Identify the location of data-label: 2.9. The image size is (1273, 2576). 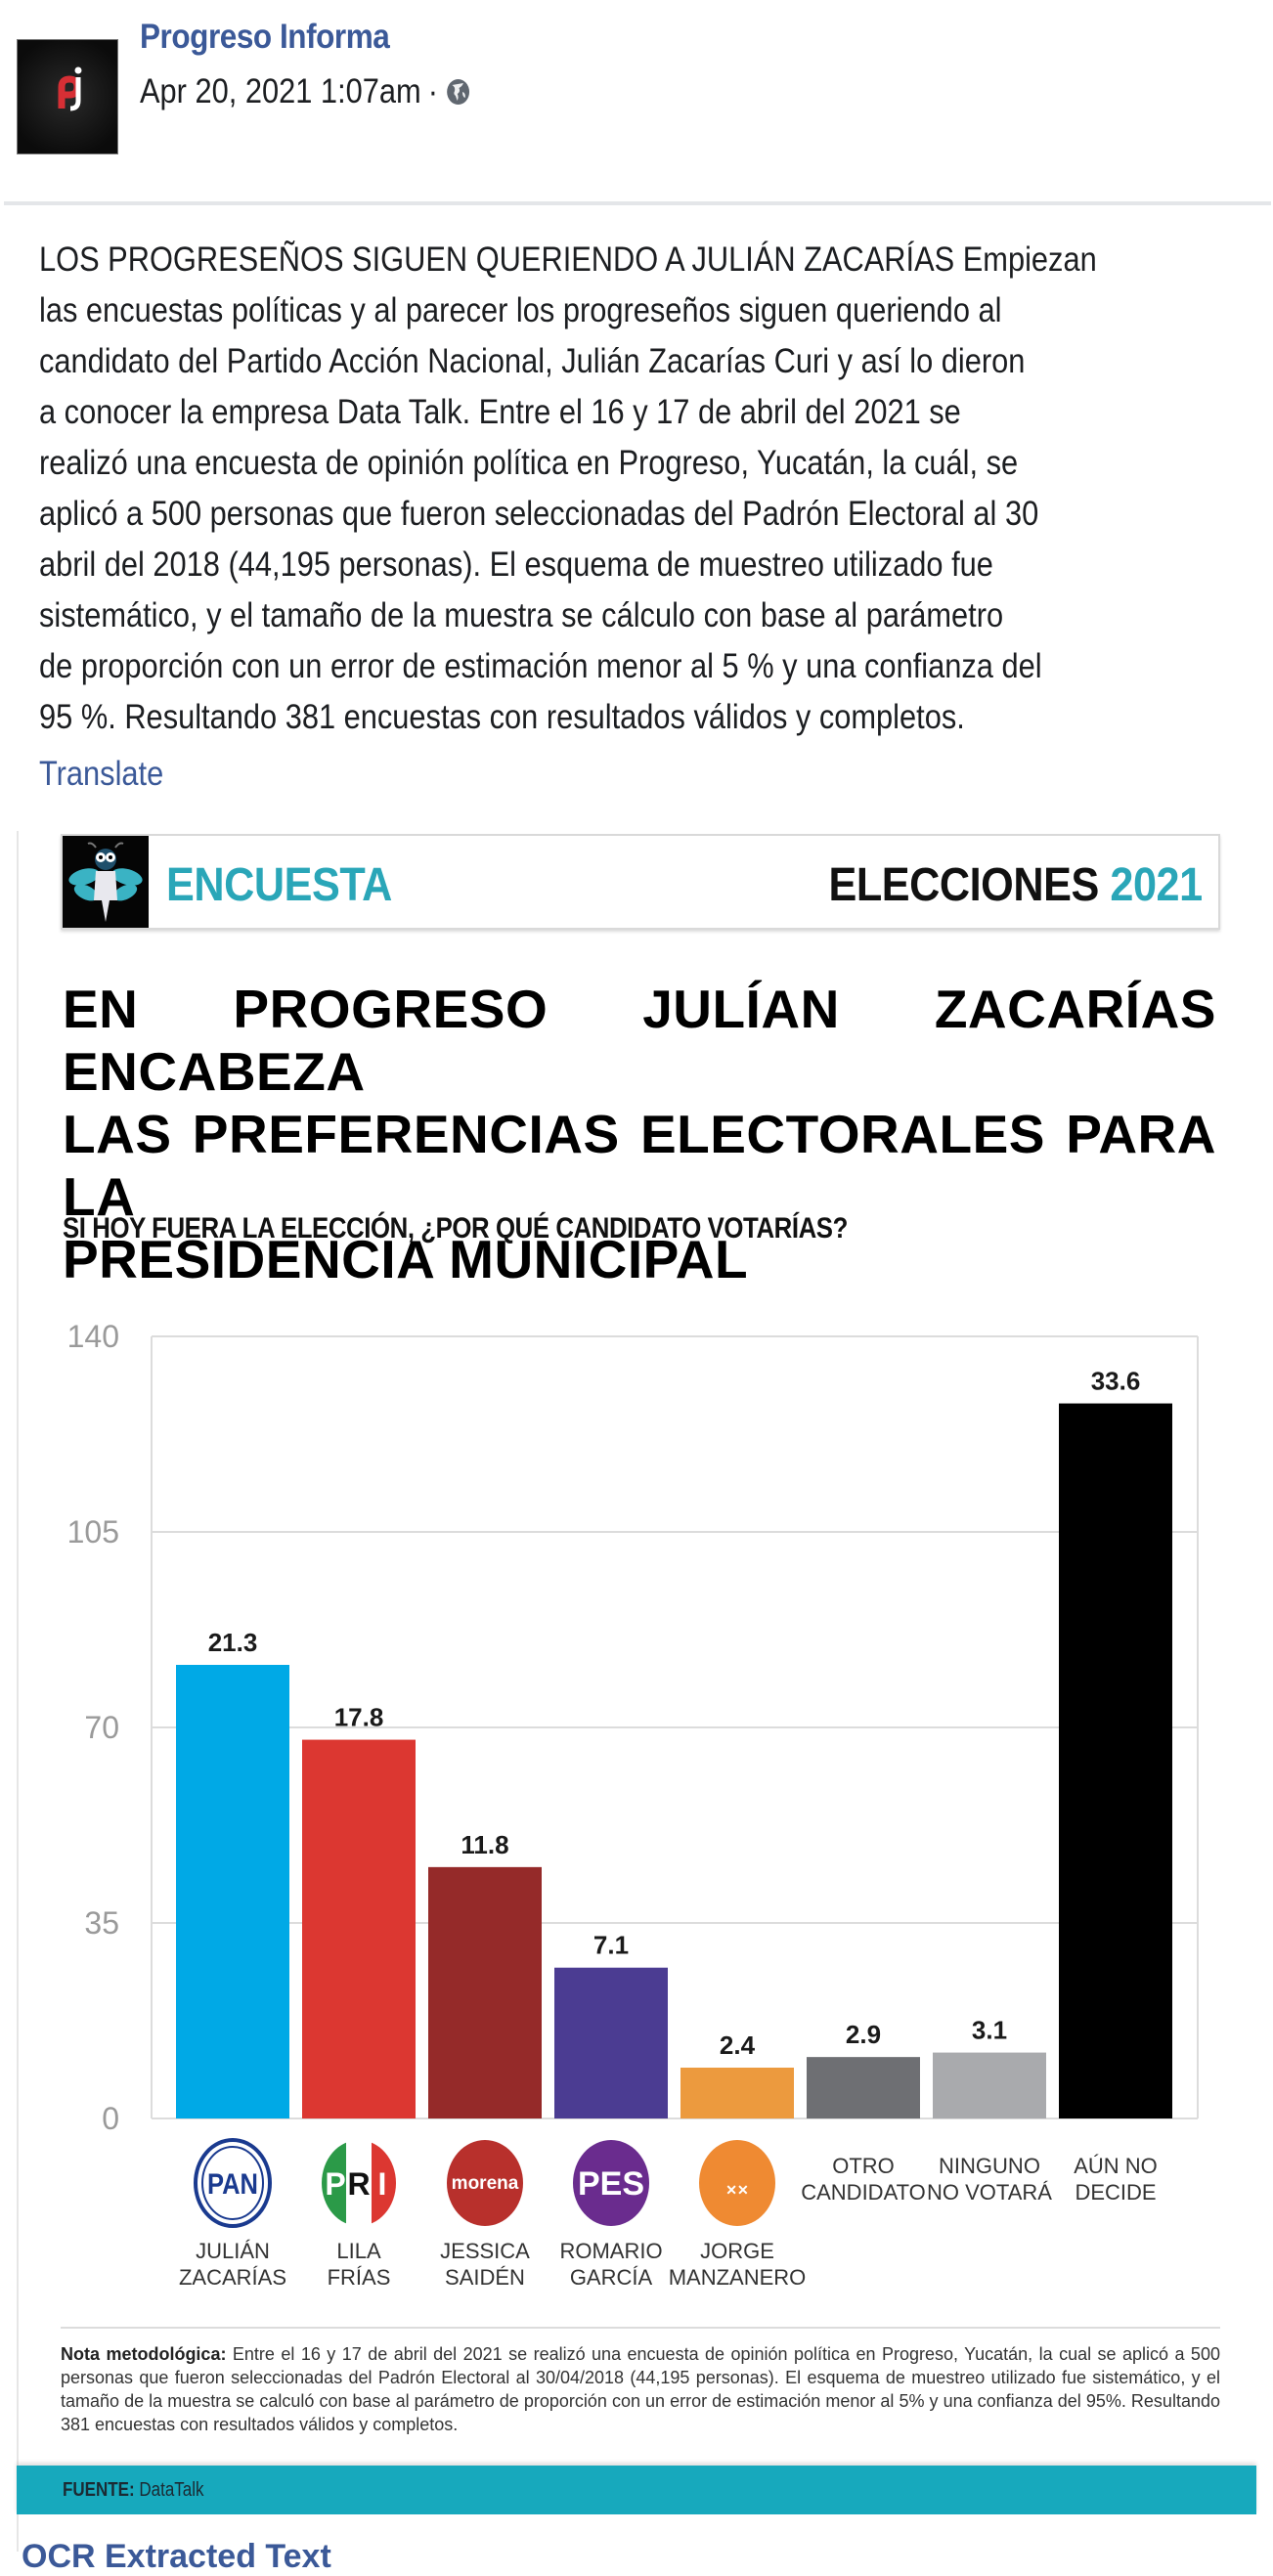
(864, 2034).